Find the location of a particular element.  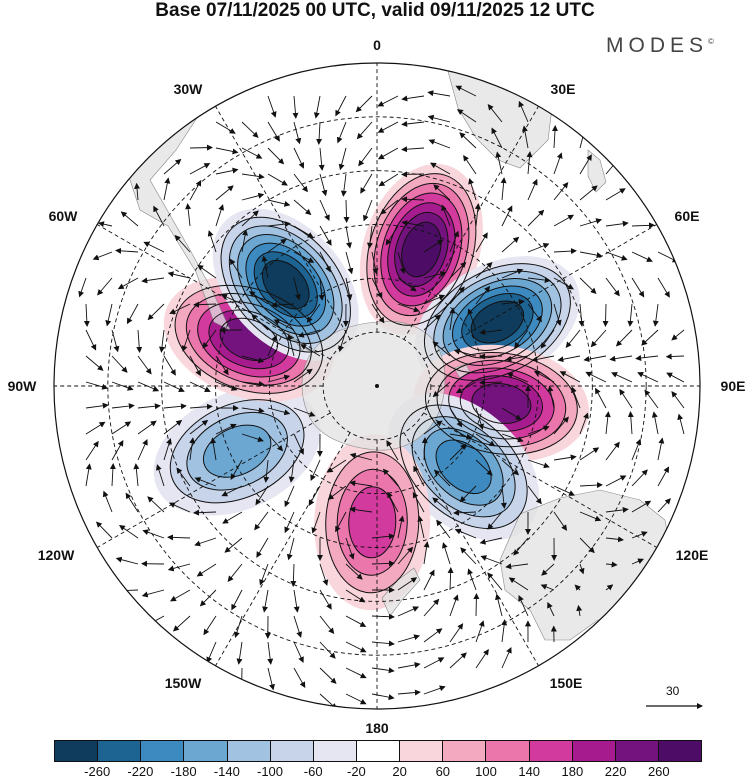

contour-dipole-60e-low is located at coordinates (497, 322).